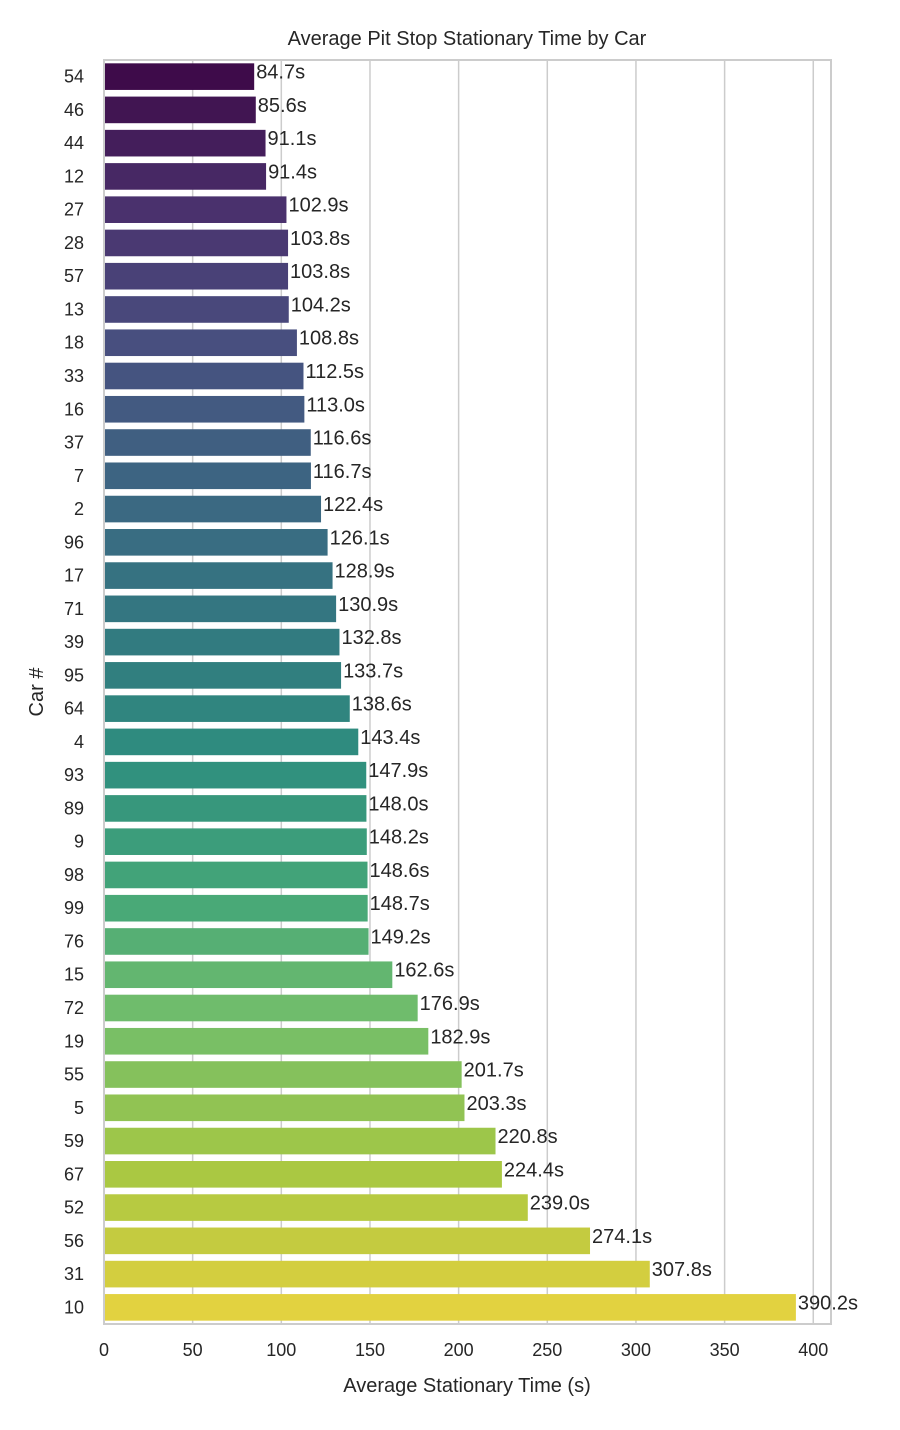 The image size is (900, 1430). I want to click on x-tick-label: 50, so click(193, 1350).